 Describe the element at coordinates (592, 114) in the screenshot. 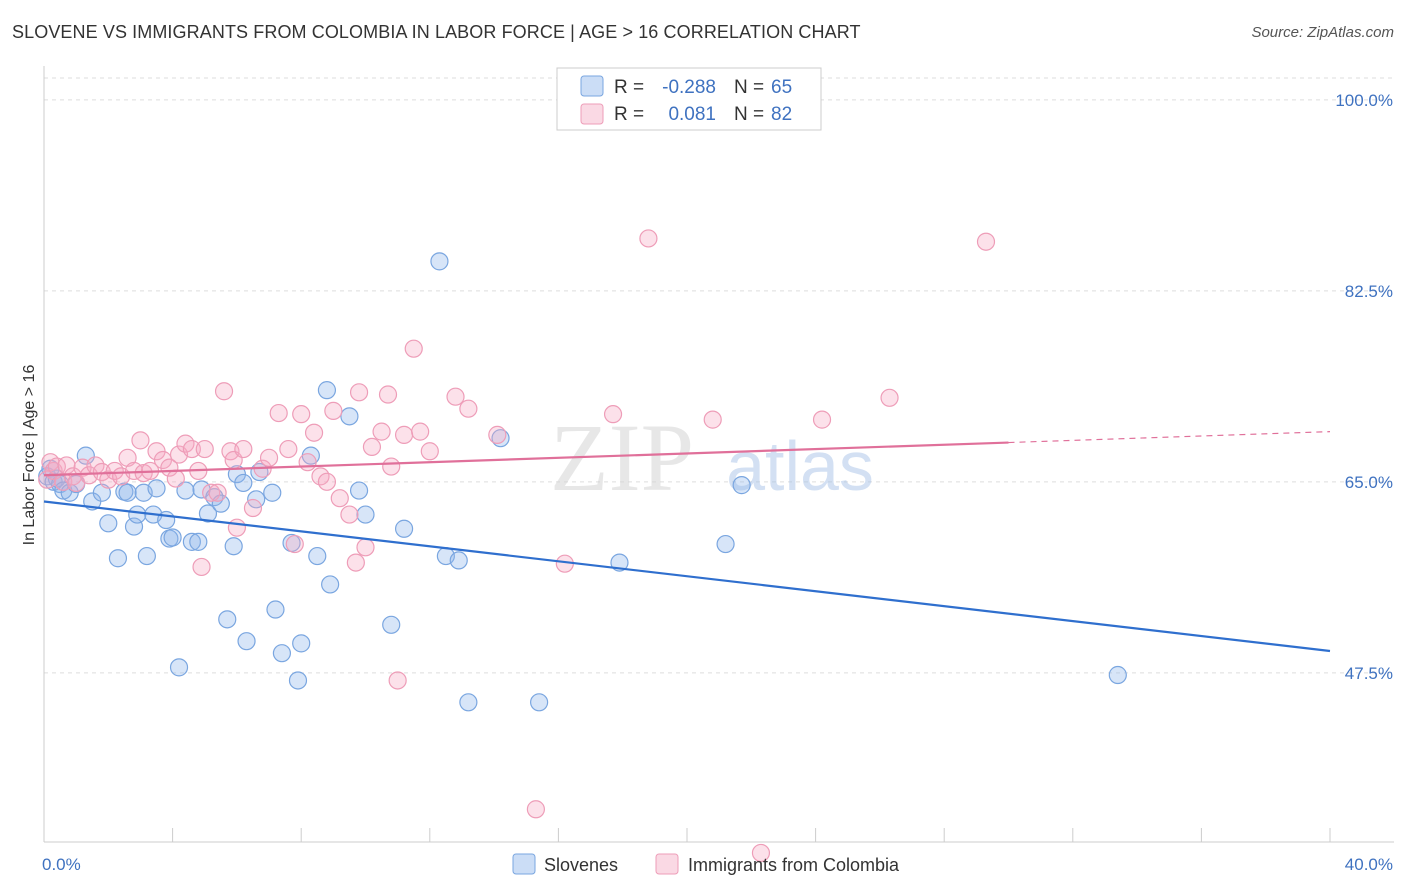

I see `legend-swatch-pink` at that location.